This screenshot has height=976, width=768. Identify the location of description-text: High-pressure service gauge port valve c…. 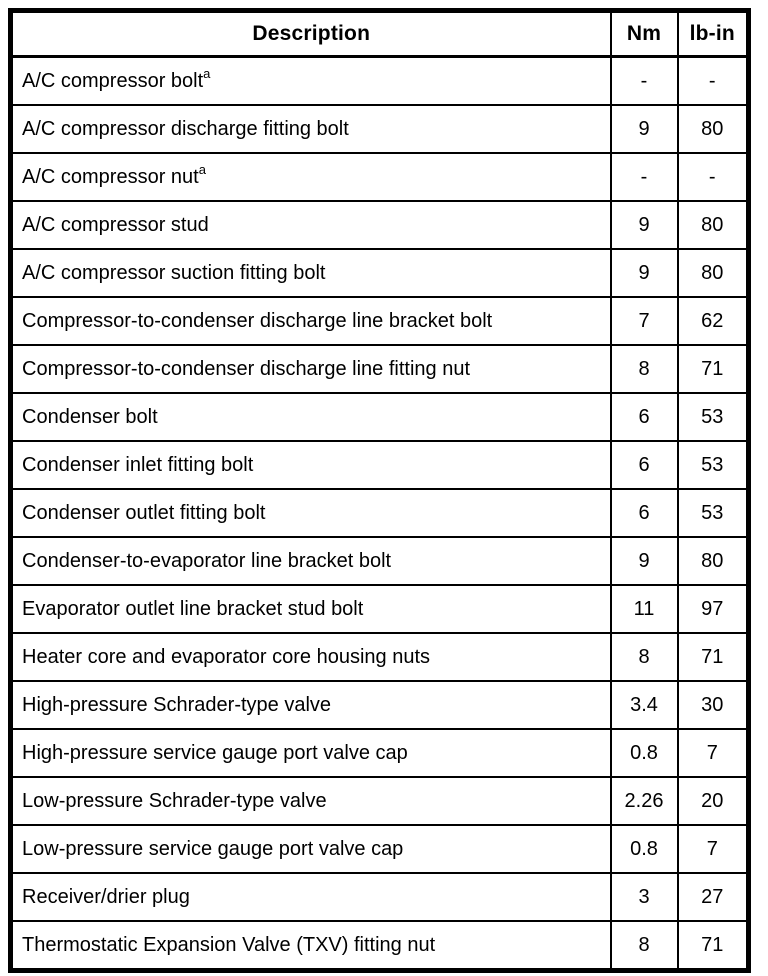
(215, 752).